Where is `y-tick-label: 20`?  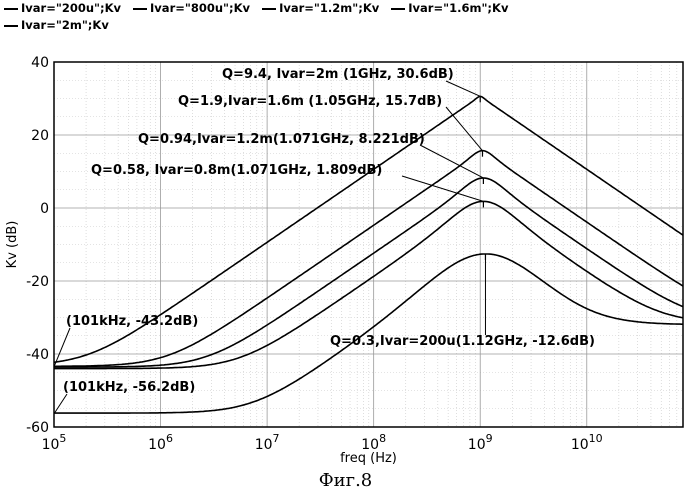 y-tick-label: 20 is located at coordinates (40, 136).